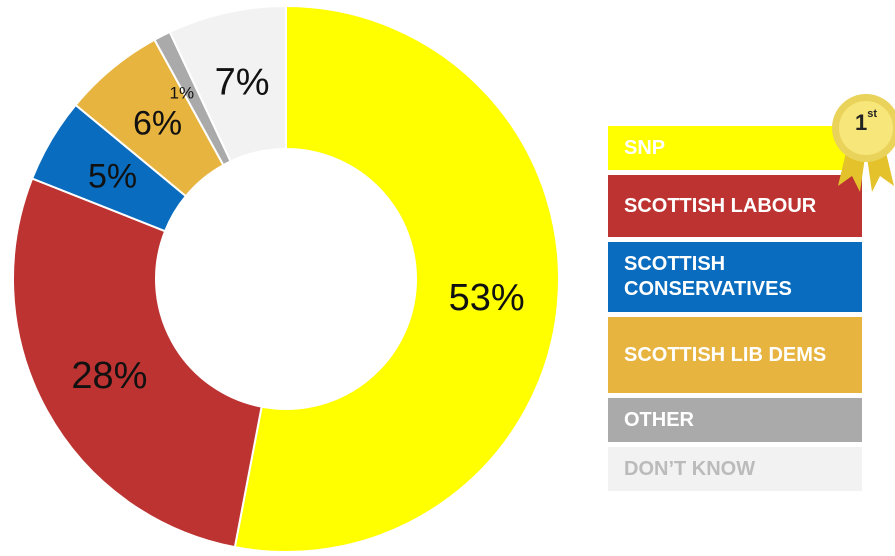 Image resolution: width=895 pixels, height=556 pixels. Describe the element at coordinates (487, 298) in the screenshot. I see `slice-label-snp: 53%` at that location.